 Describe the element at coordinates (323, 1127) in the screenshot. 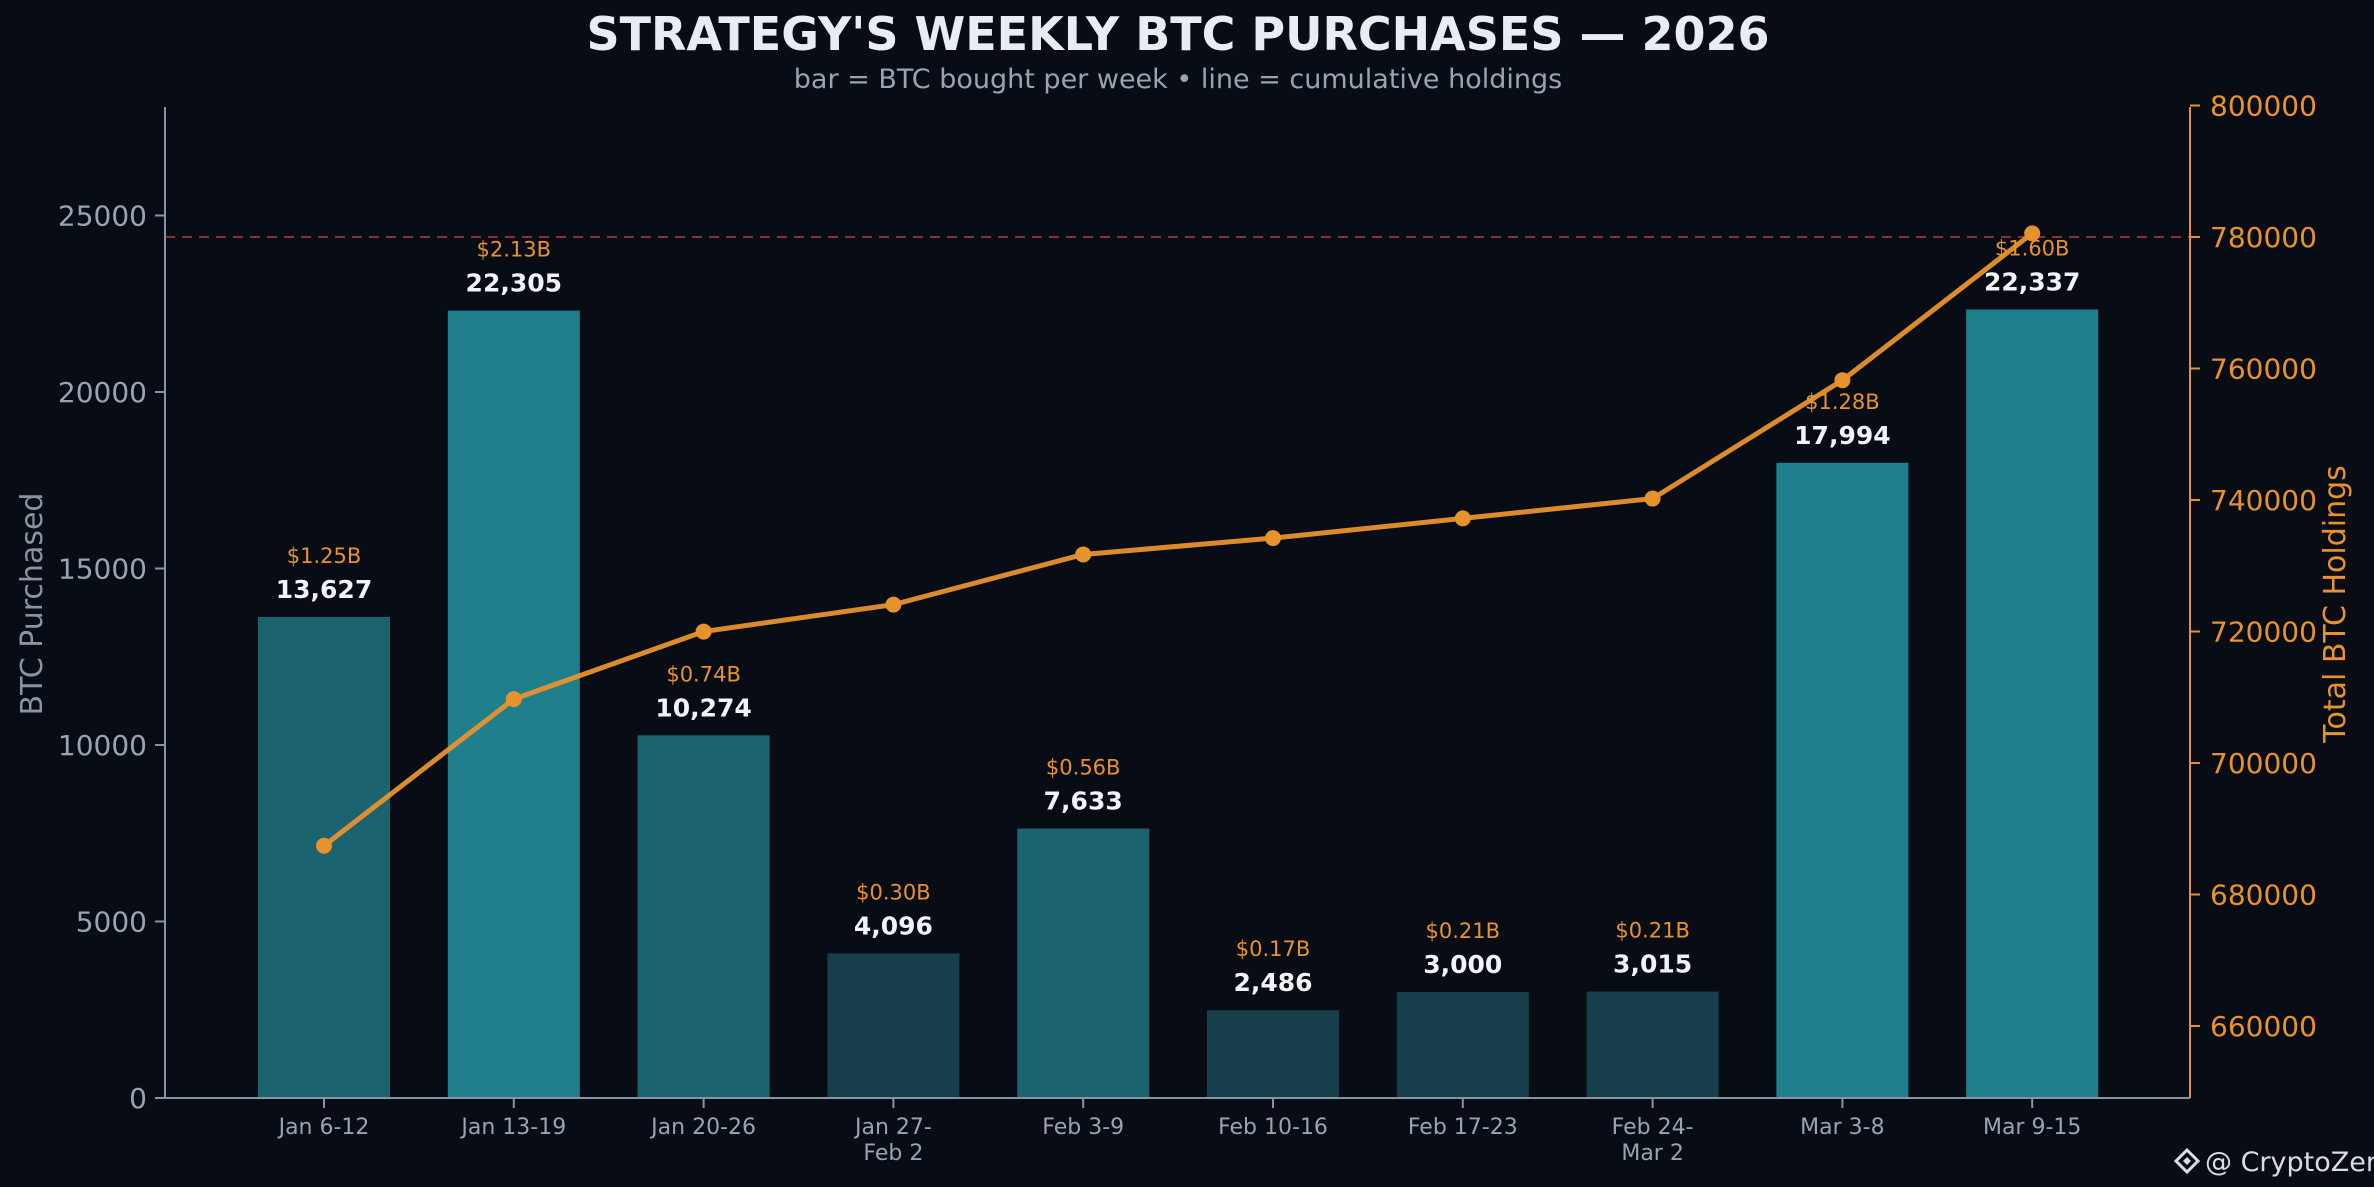

I see `x-tick-label: Jan 6-12` at that location.